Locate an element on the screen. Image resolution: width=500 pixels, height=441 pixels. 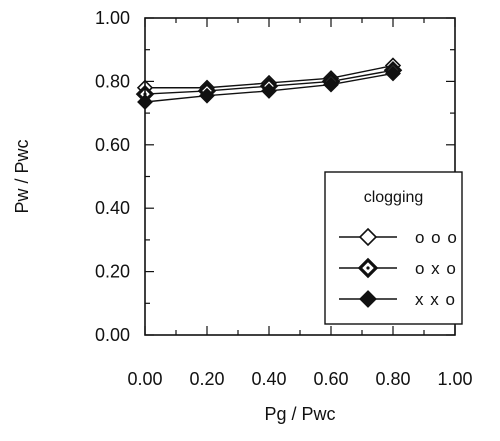
x-tick-label: 0.40 is located at coordinates (268, 379).